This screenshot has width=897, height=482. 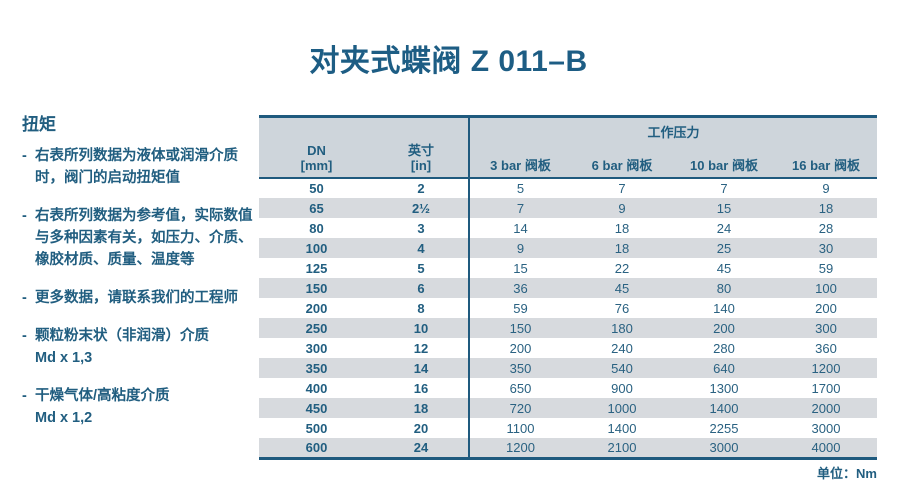 I want to click on sidebar-heading-torque: 扭矩, so click(x=39, y=124).